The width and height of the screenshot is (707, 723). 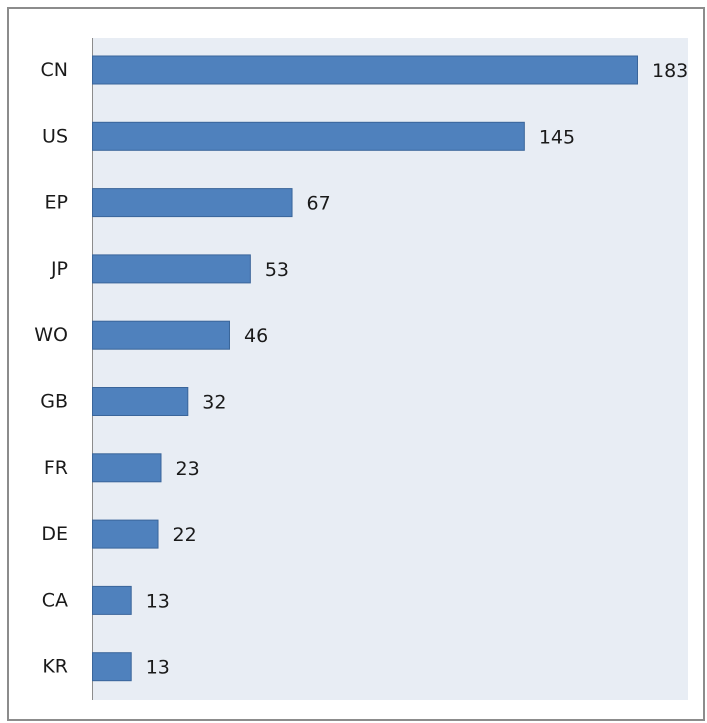 What do you see at coordinates (125, 534) in the screenshot?
I see `bar-de` at bounding box center [125, 534].